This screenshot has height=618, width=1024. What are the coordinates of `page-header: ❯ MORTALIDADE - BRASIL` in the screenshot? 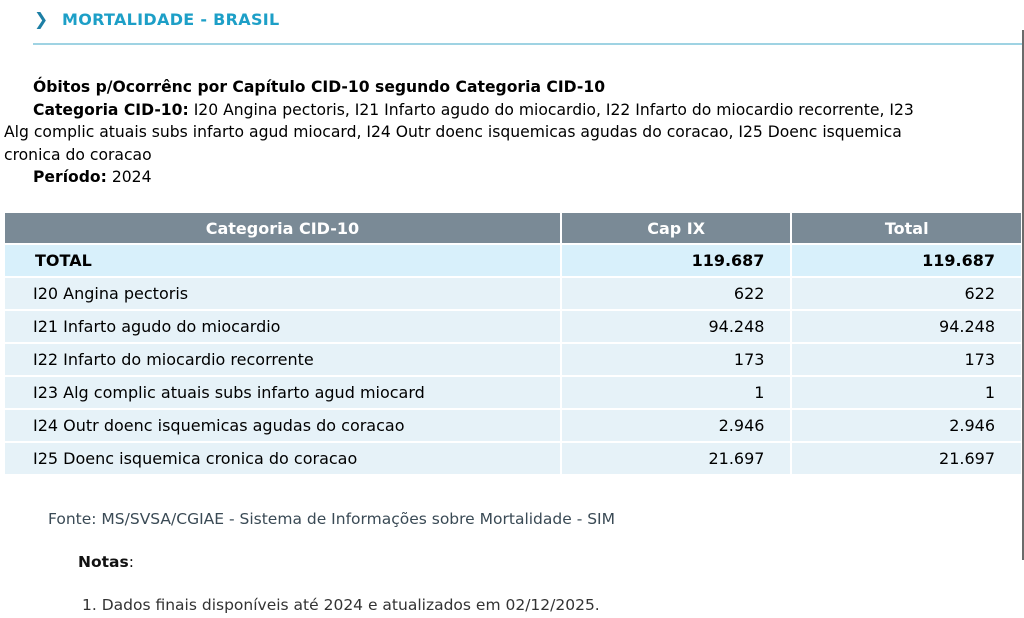 It's located at (511, 23).